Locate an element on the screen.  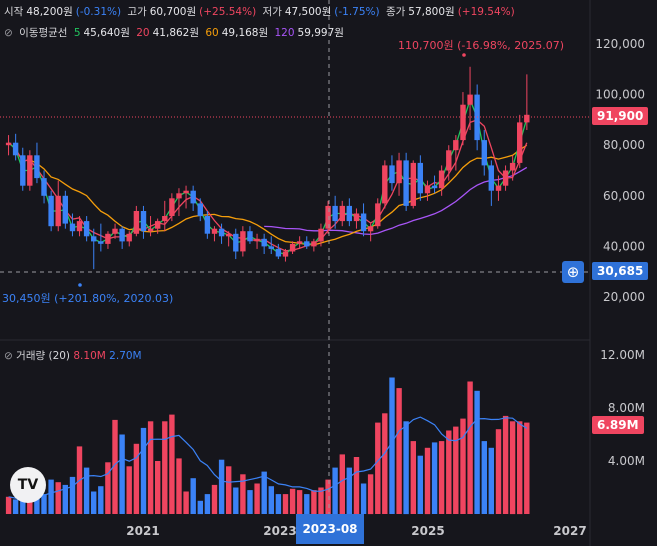
price-tick-label: 80,000 is located at coordinates (624, 145).